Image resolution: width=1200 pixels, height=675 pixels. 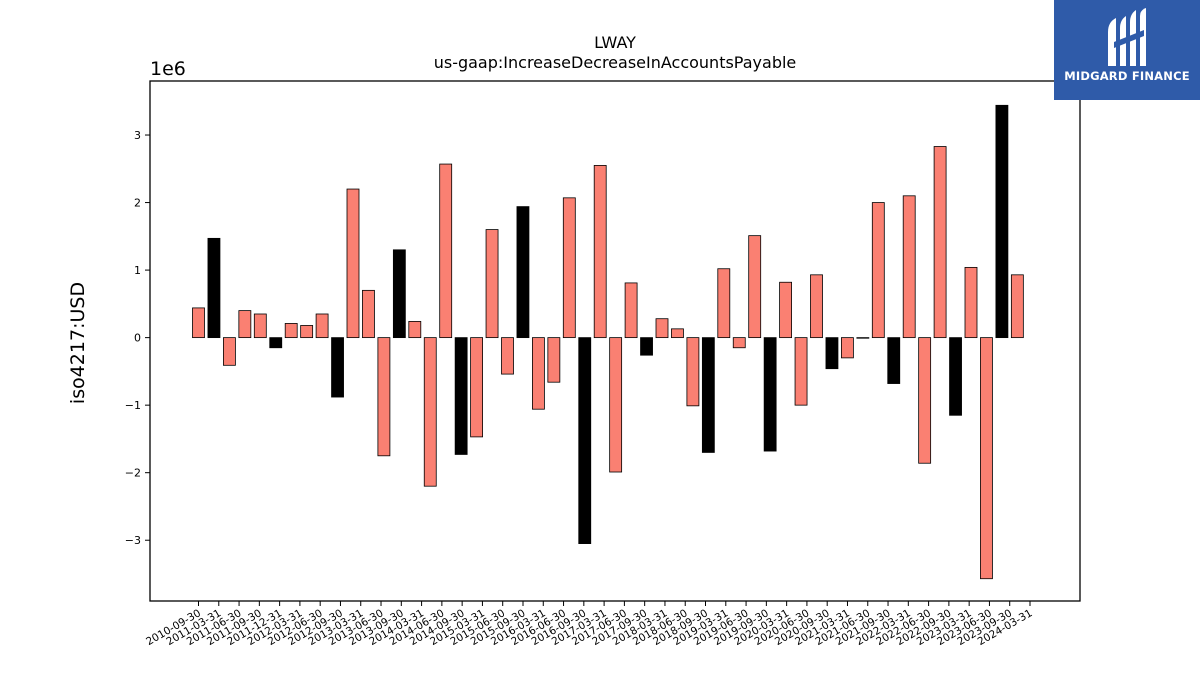 I want to click on y-multiplier-label: 1e6, so click(x=168, y=69).